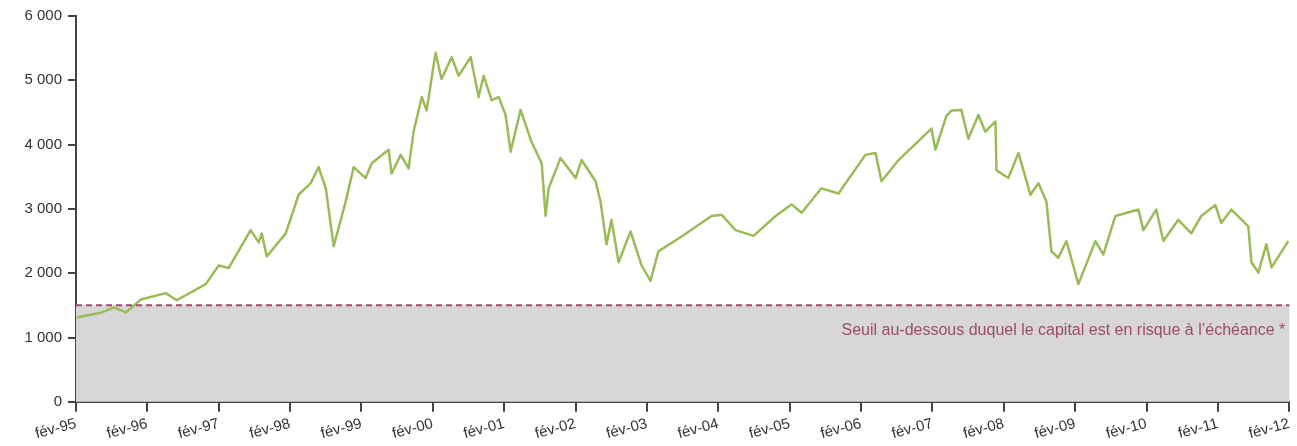 The width and height of the screenshot is (1297, 446). Describe the element at coordinates (43, 336) in the screenshot. I see `y-tick-label: 1 000` at that location.